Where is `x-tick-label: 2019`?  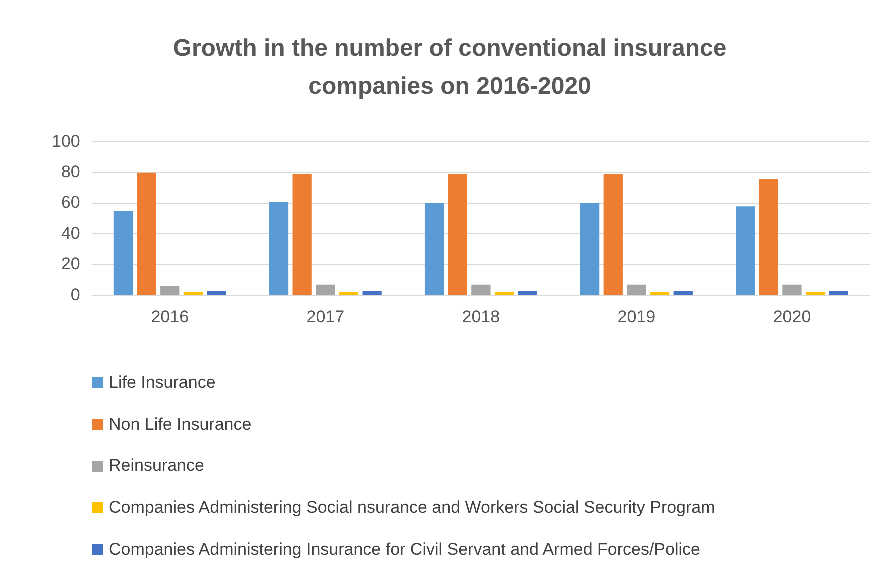
x-tick-label: 2019 is located at coordinates (637, 316).